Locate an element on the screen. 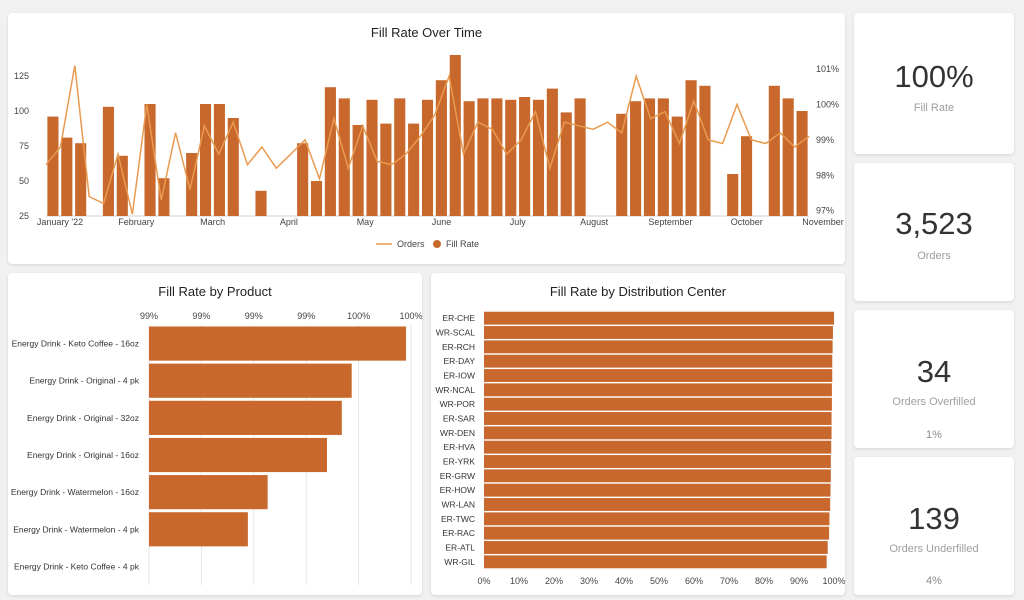 The height and width of the screenshot is (600, 1024). kpi-subvalue: 4% is located at coordinates (934, 581).